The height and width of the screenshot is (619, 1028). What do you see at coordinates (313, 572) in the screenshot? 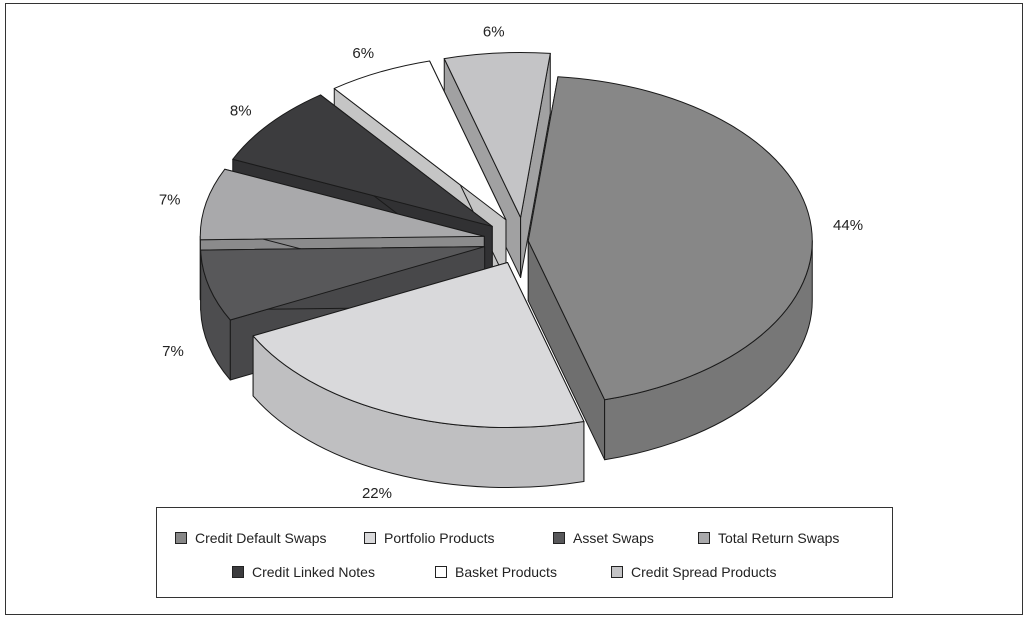
I see `legend-label: Credit Linked Notes` at bounding box center [313, 572].